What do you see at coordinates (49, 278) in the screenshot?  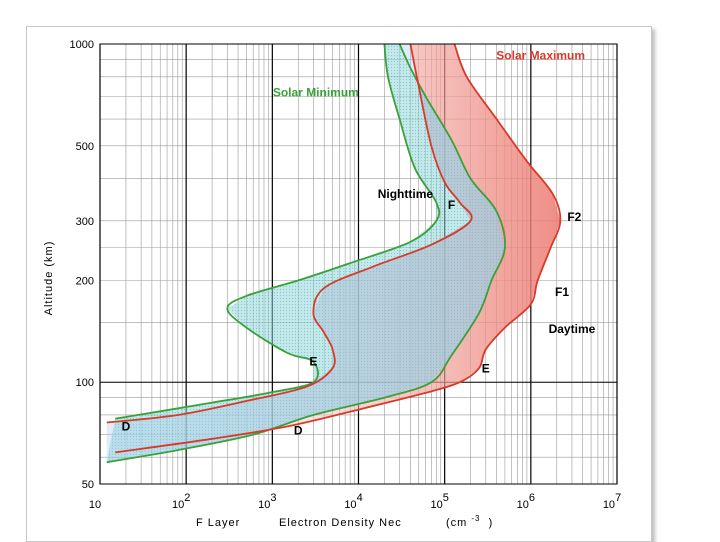 I see `y-axis-label: Altitude (km)` at bounding box center [49, 278].